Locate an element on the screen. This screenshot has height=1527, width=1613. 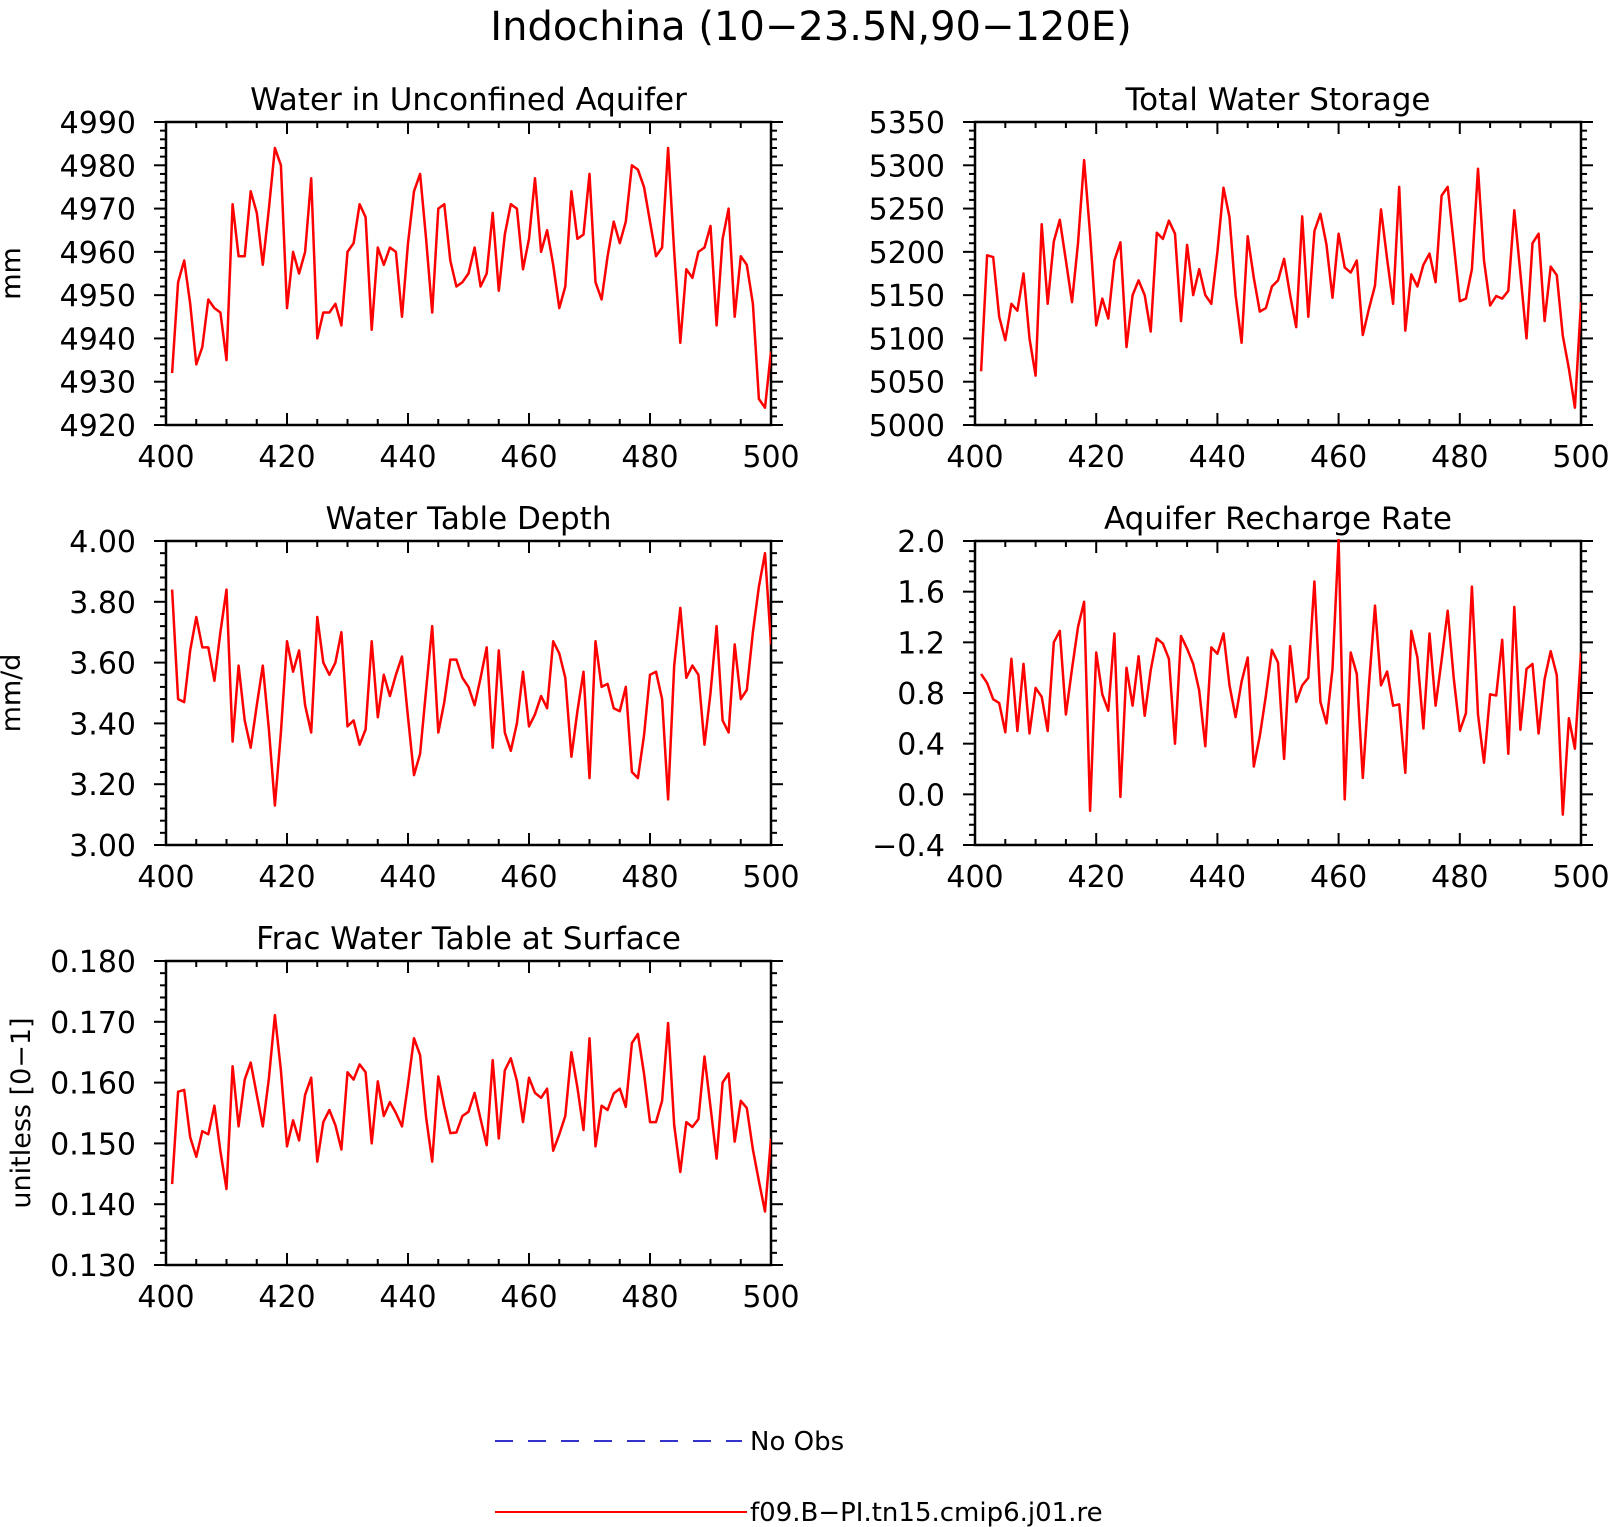
y-tick-label: 5300 is located at coordinates (907, 166).